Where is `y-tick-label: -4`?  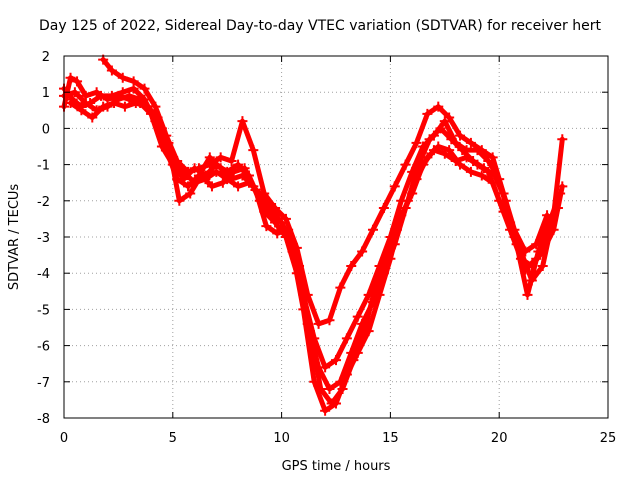
y-tick-label: -4 is located at coordinates (43, 274).